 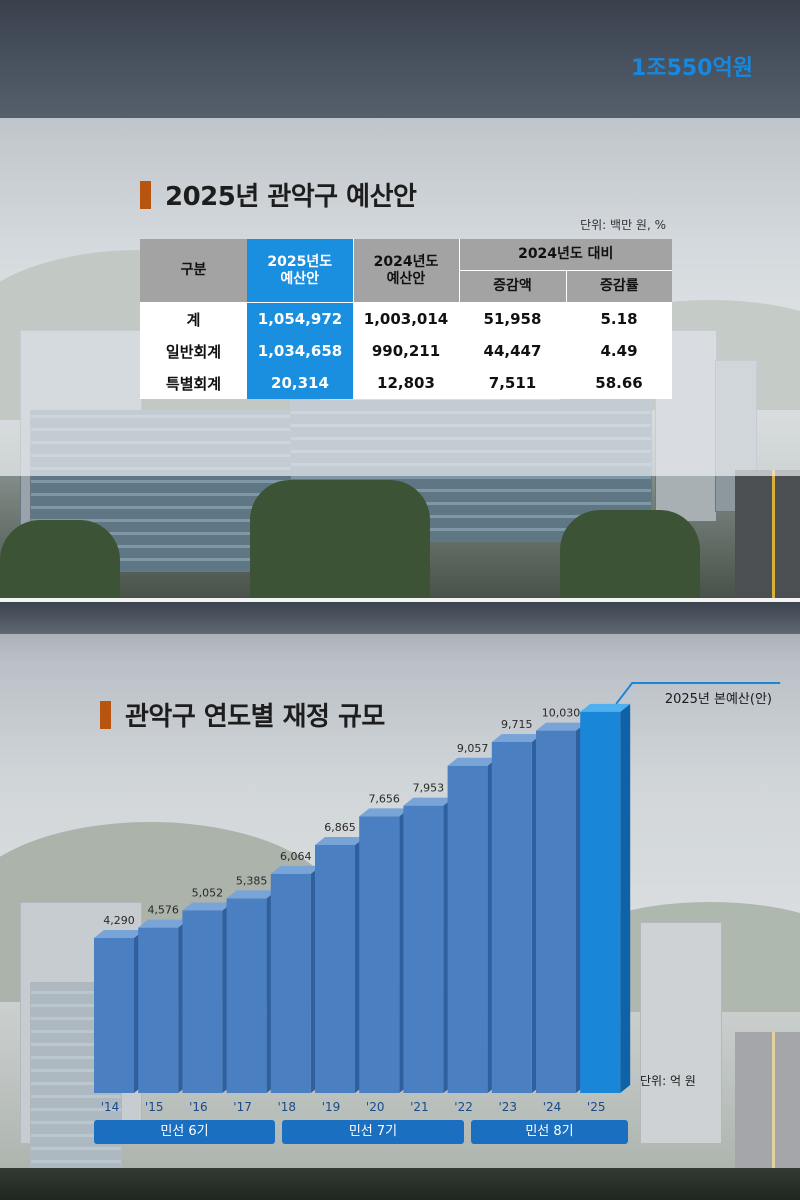 I want to click on data-label-9: 9,715, so click(x=517, y=724).